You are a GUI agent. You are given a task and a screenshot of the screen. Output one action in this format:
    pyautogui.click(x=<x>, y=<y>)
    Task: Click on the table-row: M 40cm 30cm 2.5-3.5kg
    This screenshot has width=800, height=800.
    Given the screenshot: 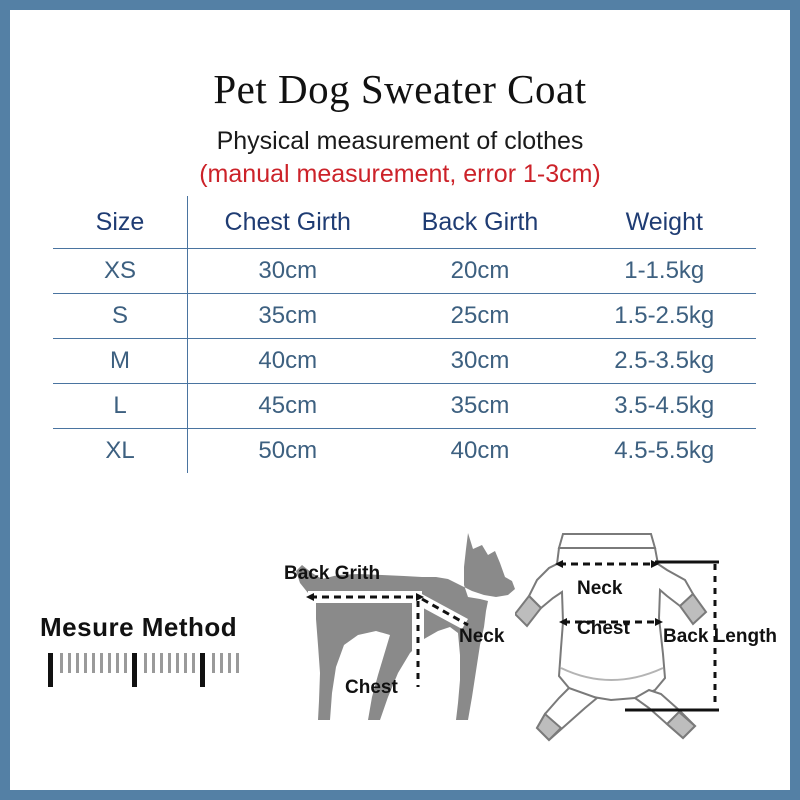 What is the action you would take?
    pyautogui.click(x=404, y=361)
    